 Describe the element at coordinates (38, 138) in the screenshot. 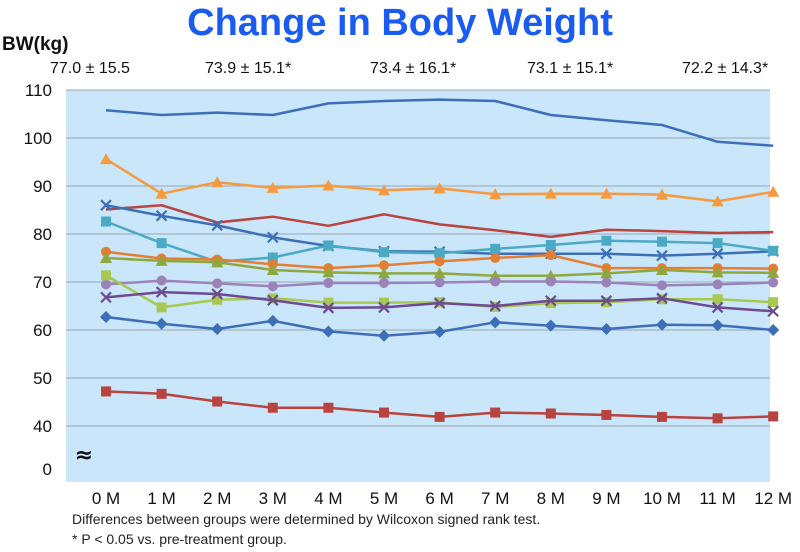

I see `y-tick-label: 100` at that location.